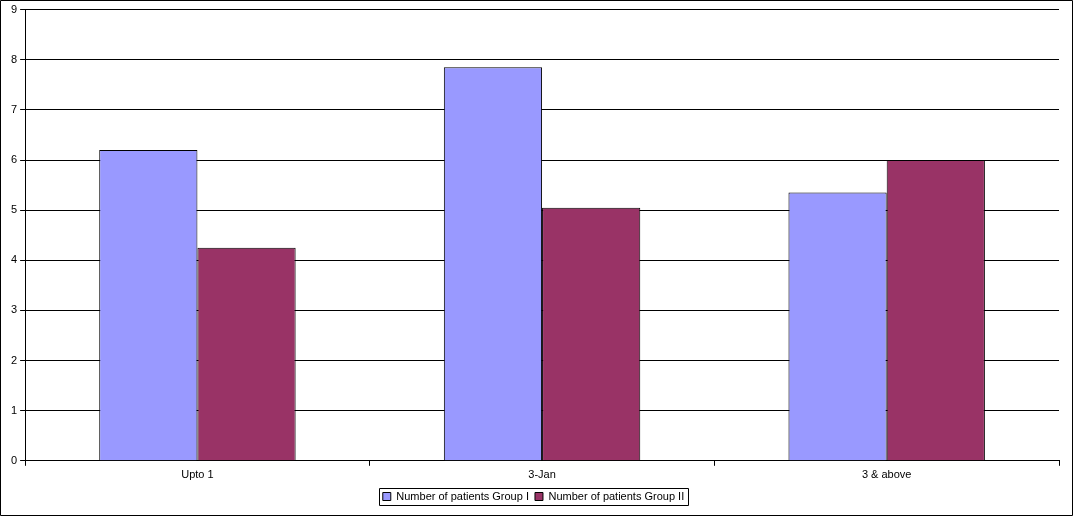 The height and width of the screenshot is (516, 1073). What do you see at coordinates (14, 58) in the screenshot?
I see `y-tick-label: 8` at bounding box center [14, 58].